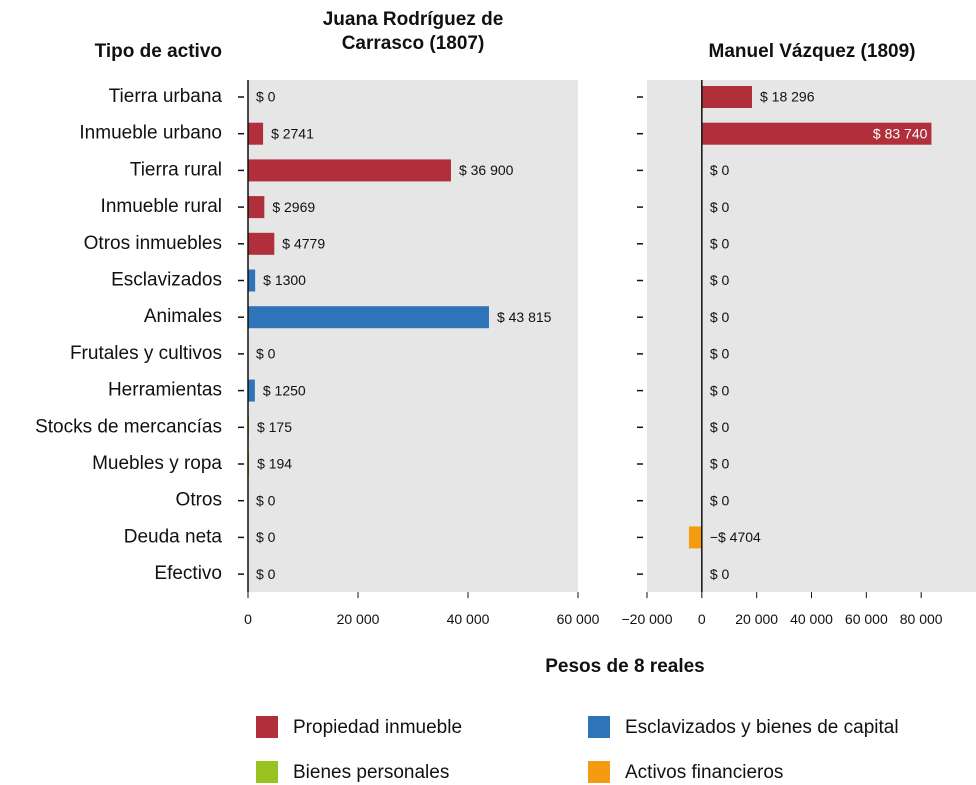  Describe the element at coordinates (293, 207) in the screenshot. I see `value-label: $ 2969` at that location.